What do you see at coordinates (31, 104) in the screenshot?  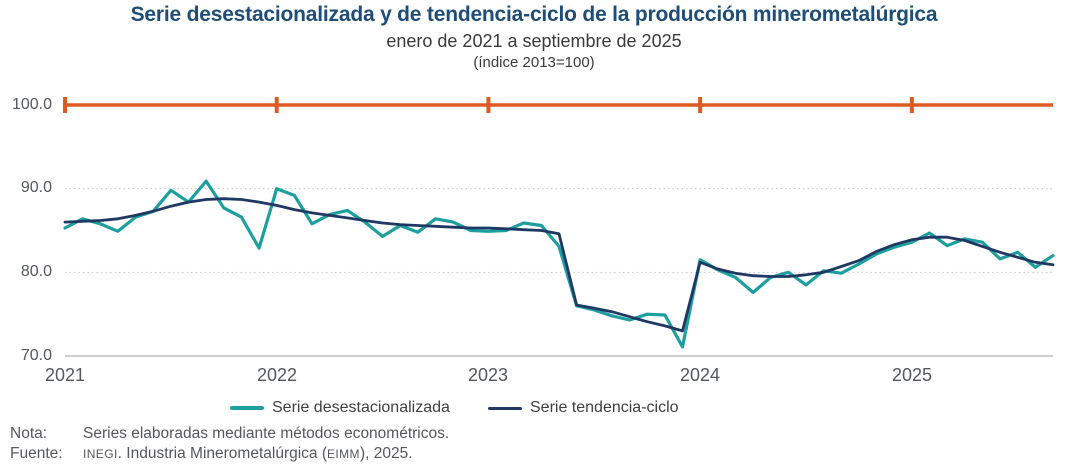 I see `y-tick-label-100: 100.0` at bounding box center [31, 104].